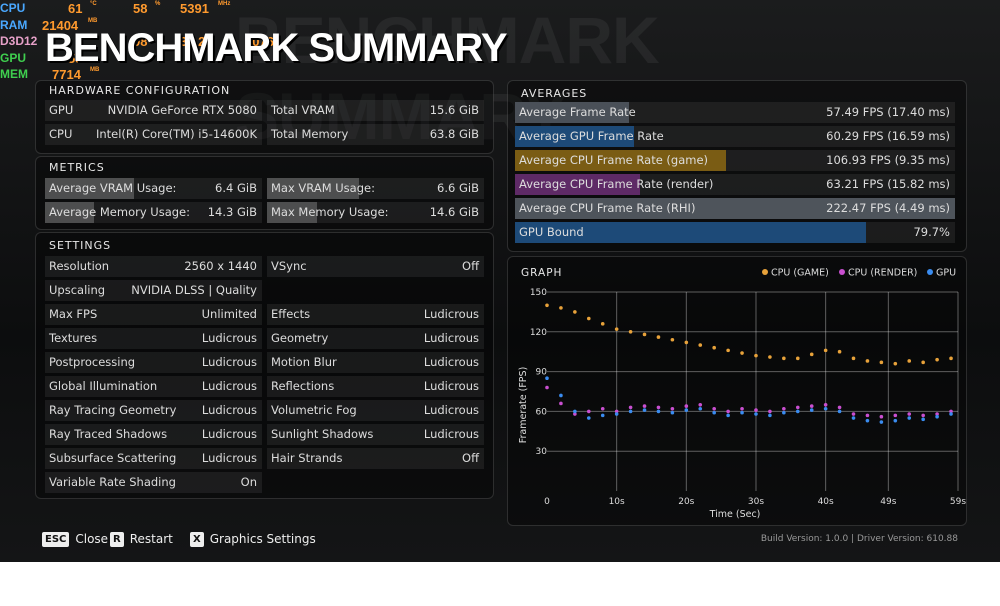 The height and width of the screenshot is (606, 1000). Describe the element at coordinates (314, 410) in the screenshot. I see `cell-label: Volumetric Fog` at that location.